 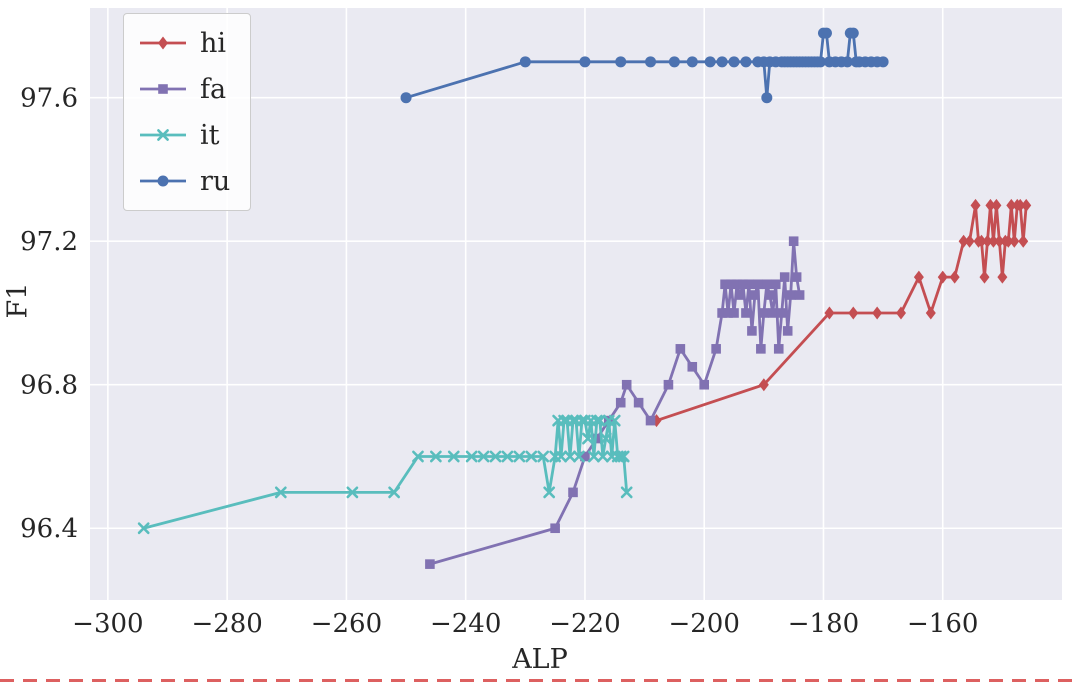 What do you see at coordinates (187, 112) in the screenshot?
I see `chart-legend: hi fa it ru` at bounding box center [187, 112].